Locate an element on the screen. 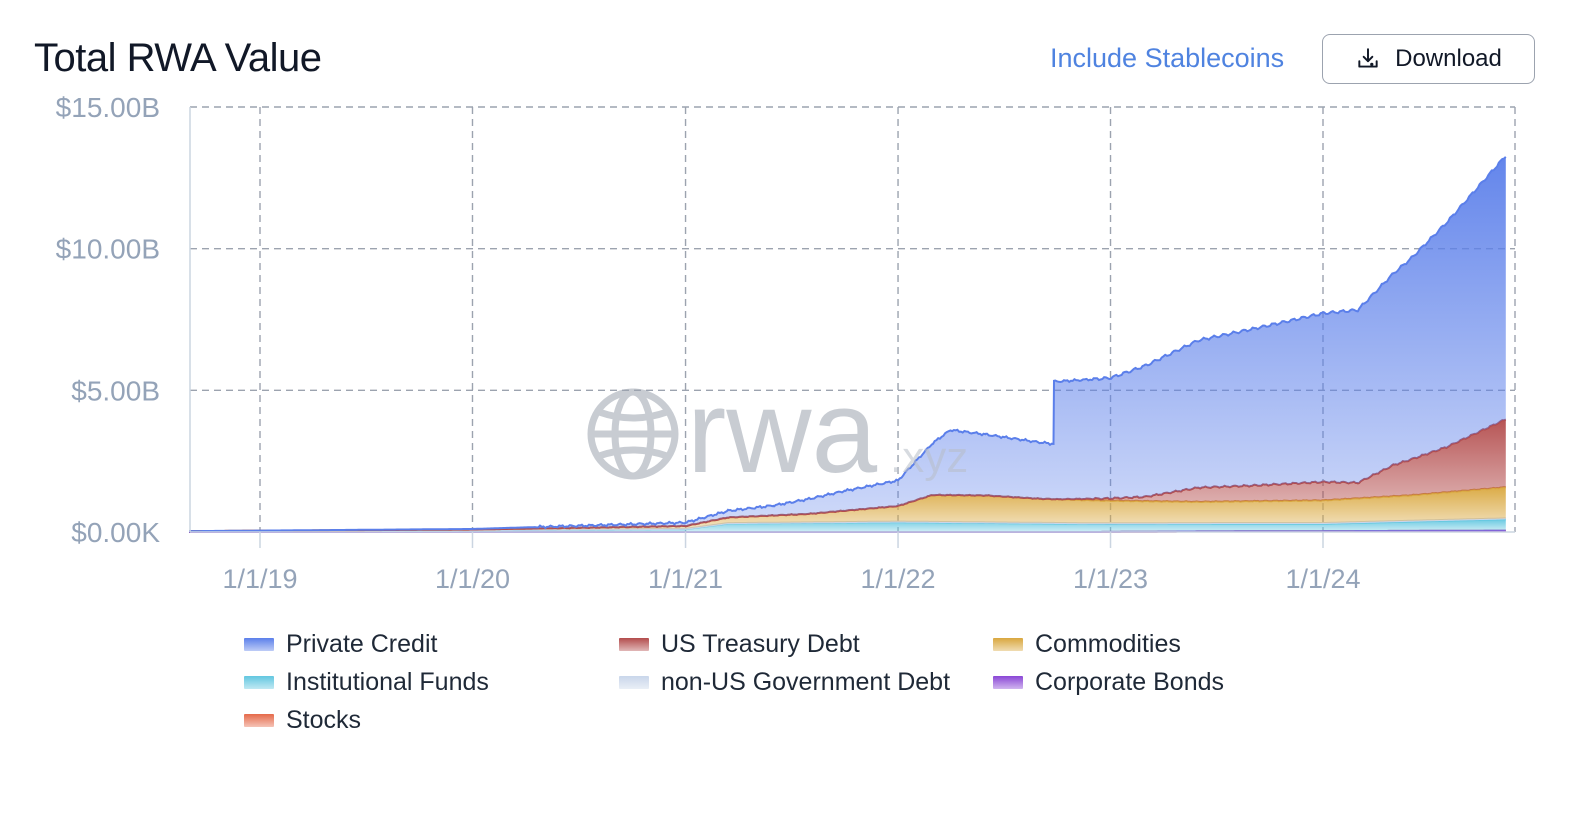 Image resolution: width=1584 pixels, height=820 pixels. legend-label: Commodities is located at coordinates (1108, 644).